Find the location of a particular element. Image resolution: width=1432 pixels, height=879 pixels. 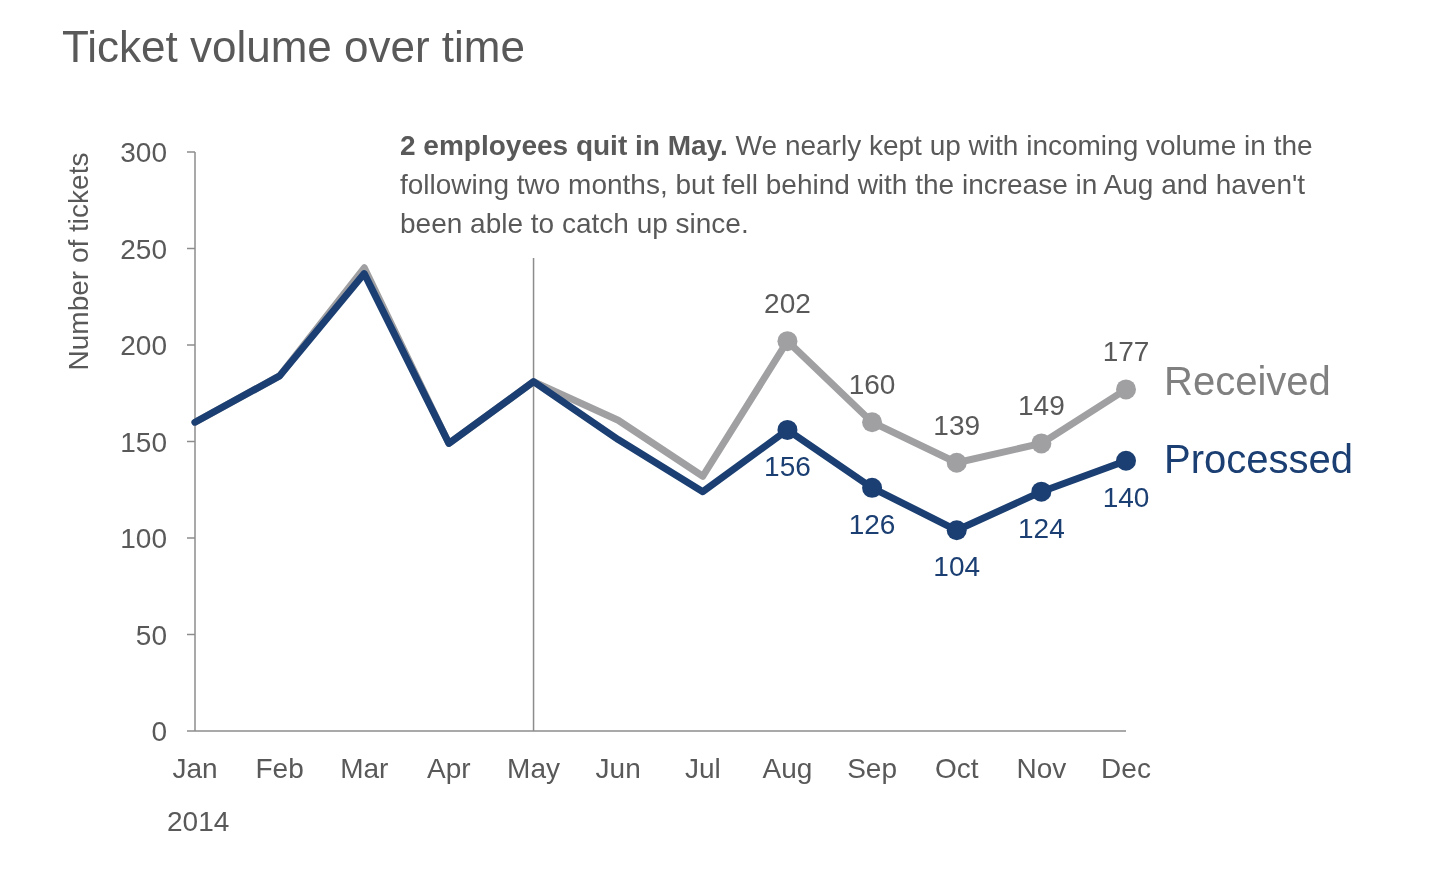

text: 2 employees quit in May. We nearly kept up with incoming volume in the following two months, but fell behind with the increase in Aug and haven't been able to catch up since. is located at coordinates (856, 184).